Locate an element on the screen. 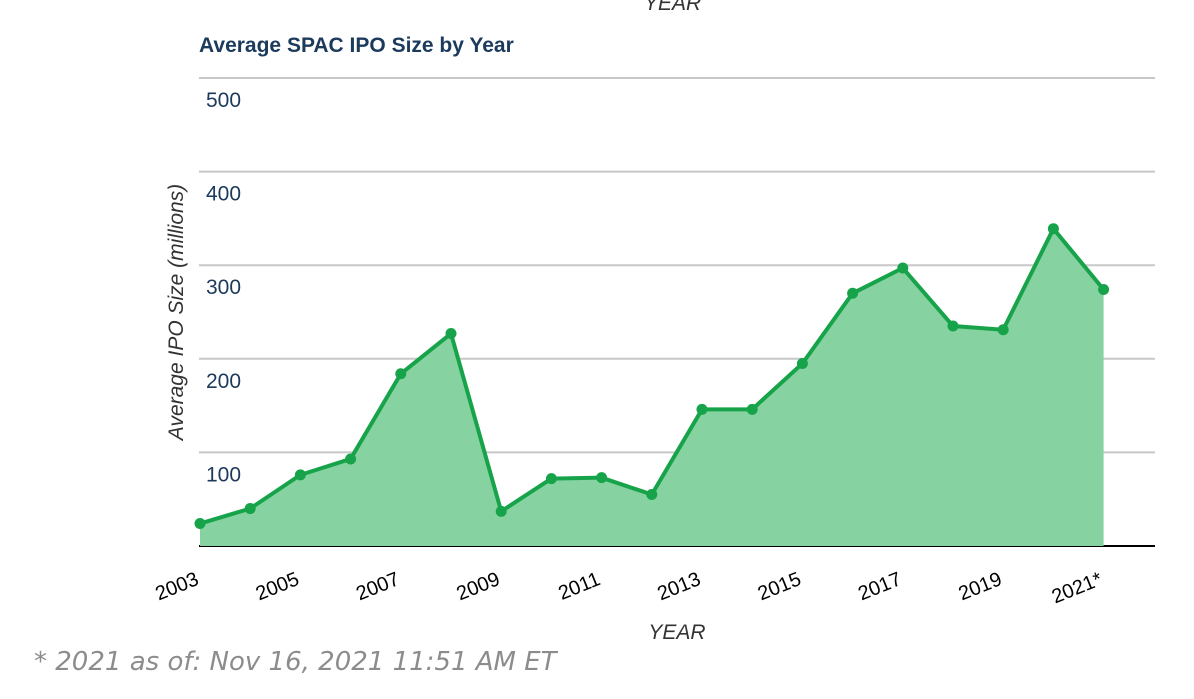 The height and width of the screenshot is (699, 1194). data-point-2012 is located at coordinates (652, 495).